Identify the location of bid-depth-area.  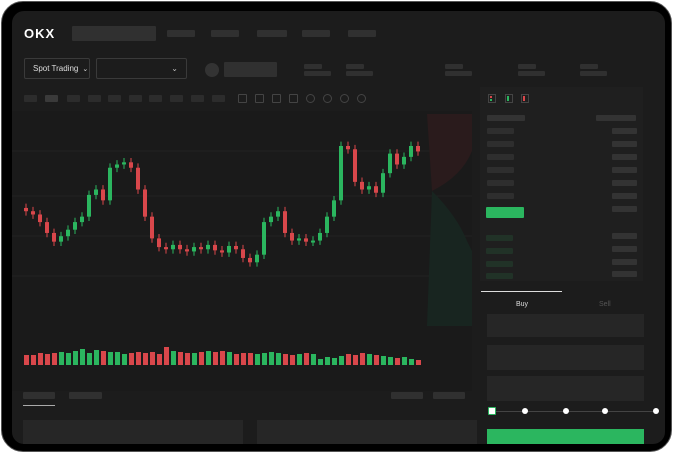
(449, 258).